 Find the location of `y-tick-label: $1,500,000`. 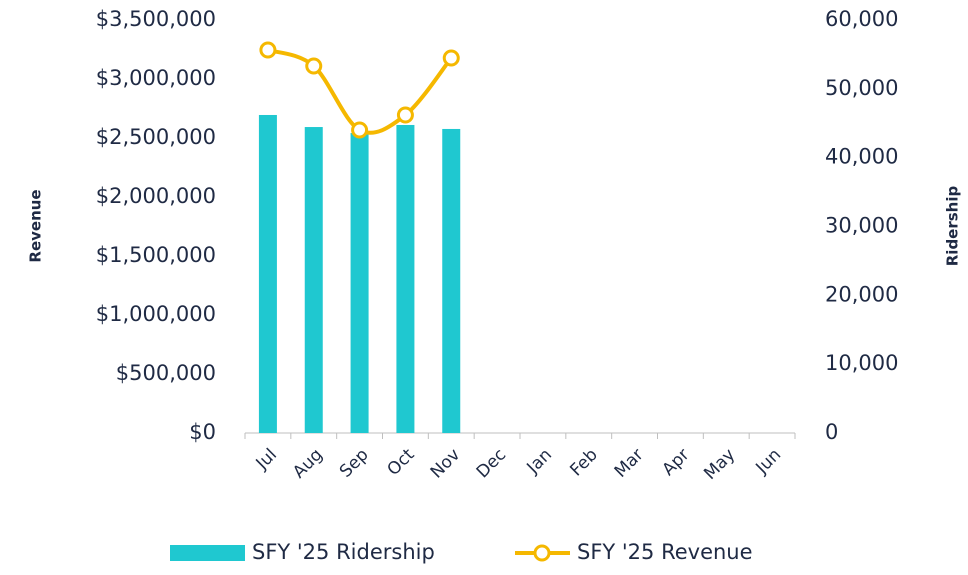

y-tick-label: $1,500,000 is located at coordinates (156, 255).